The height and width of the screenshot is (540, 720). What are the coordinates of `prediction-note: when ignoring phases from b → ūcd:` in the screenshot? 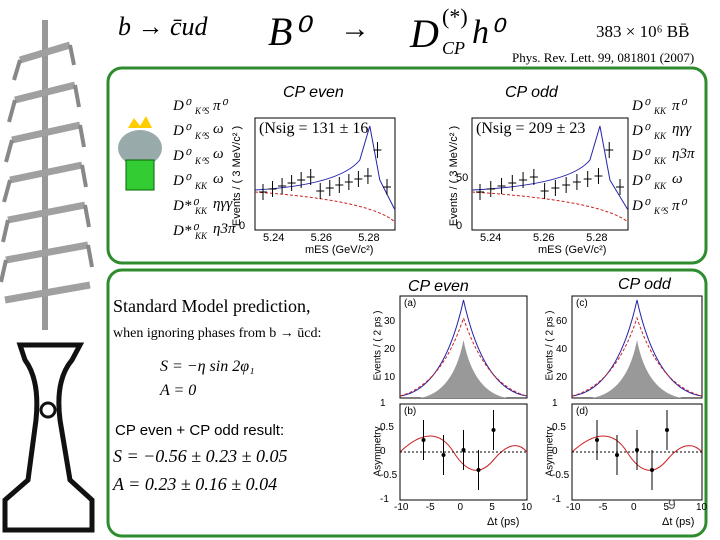 It's located at (217, 333).